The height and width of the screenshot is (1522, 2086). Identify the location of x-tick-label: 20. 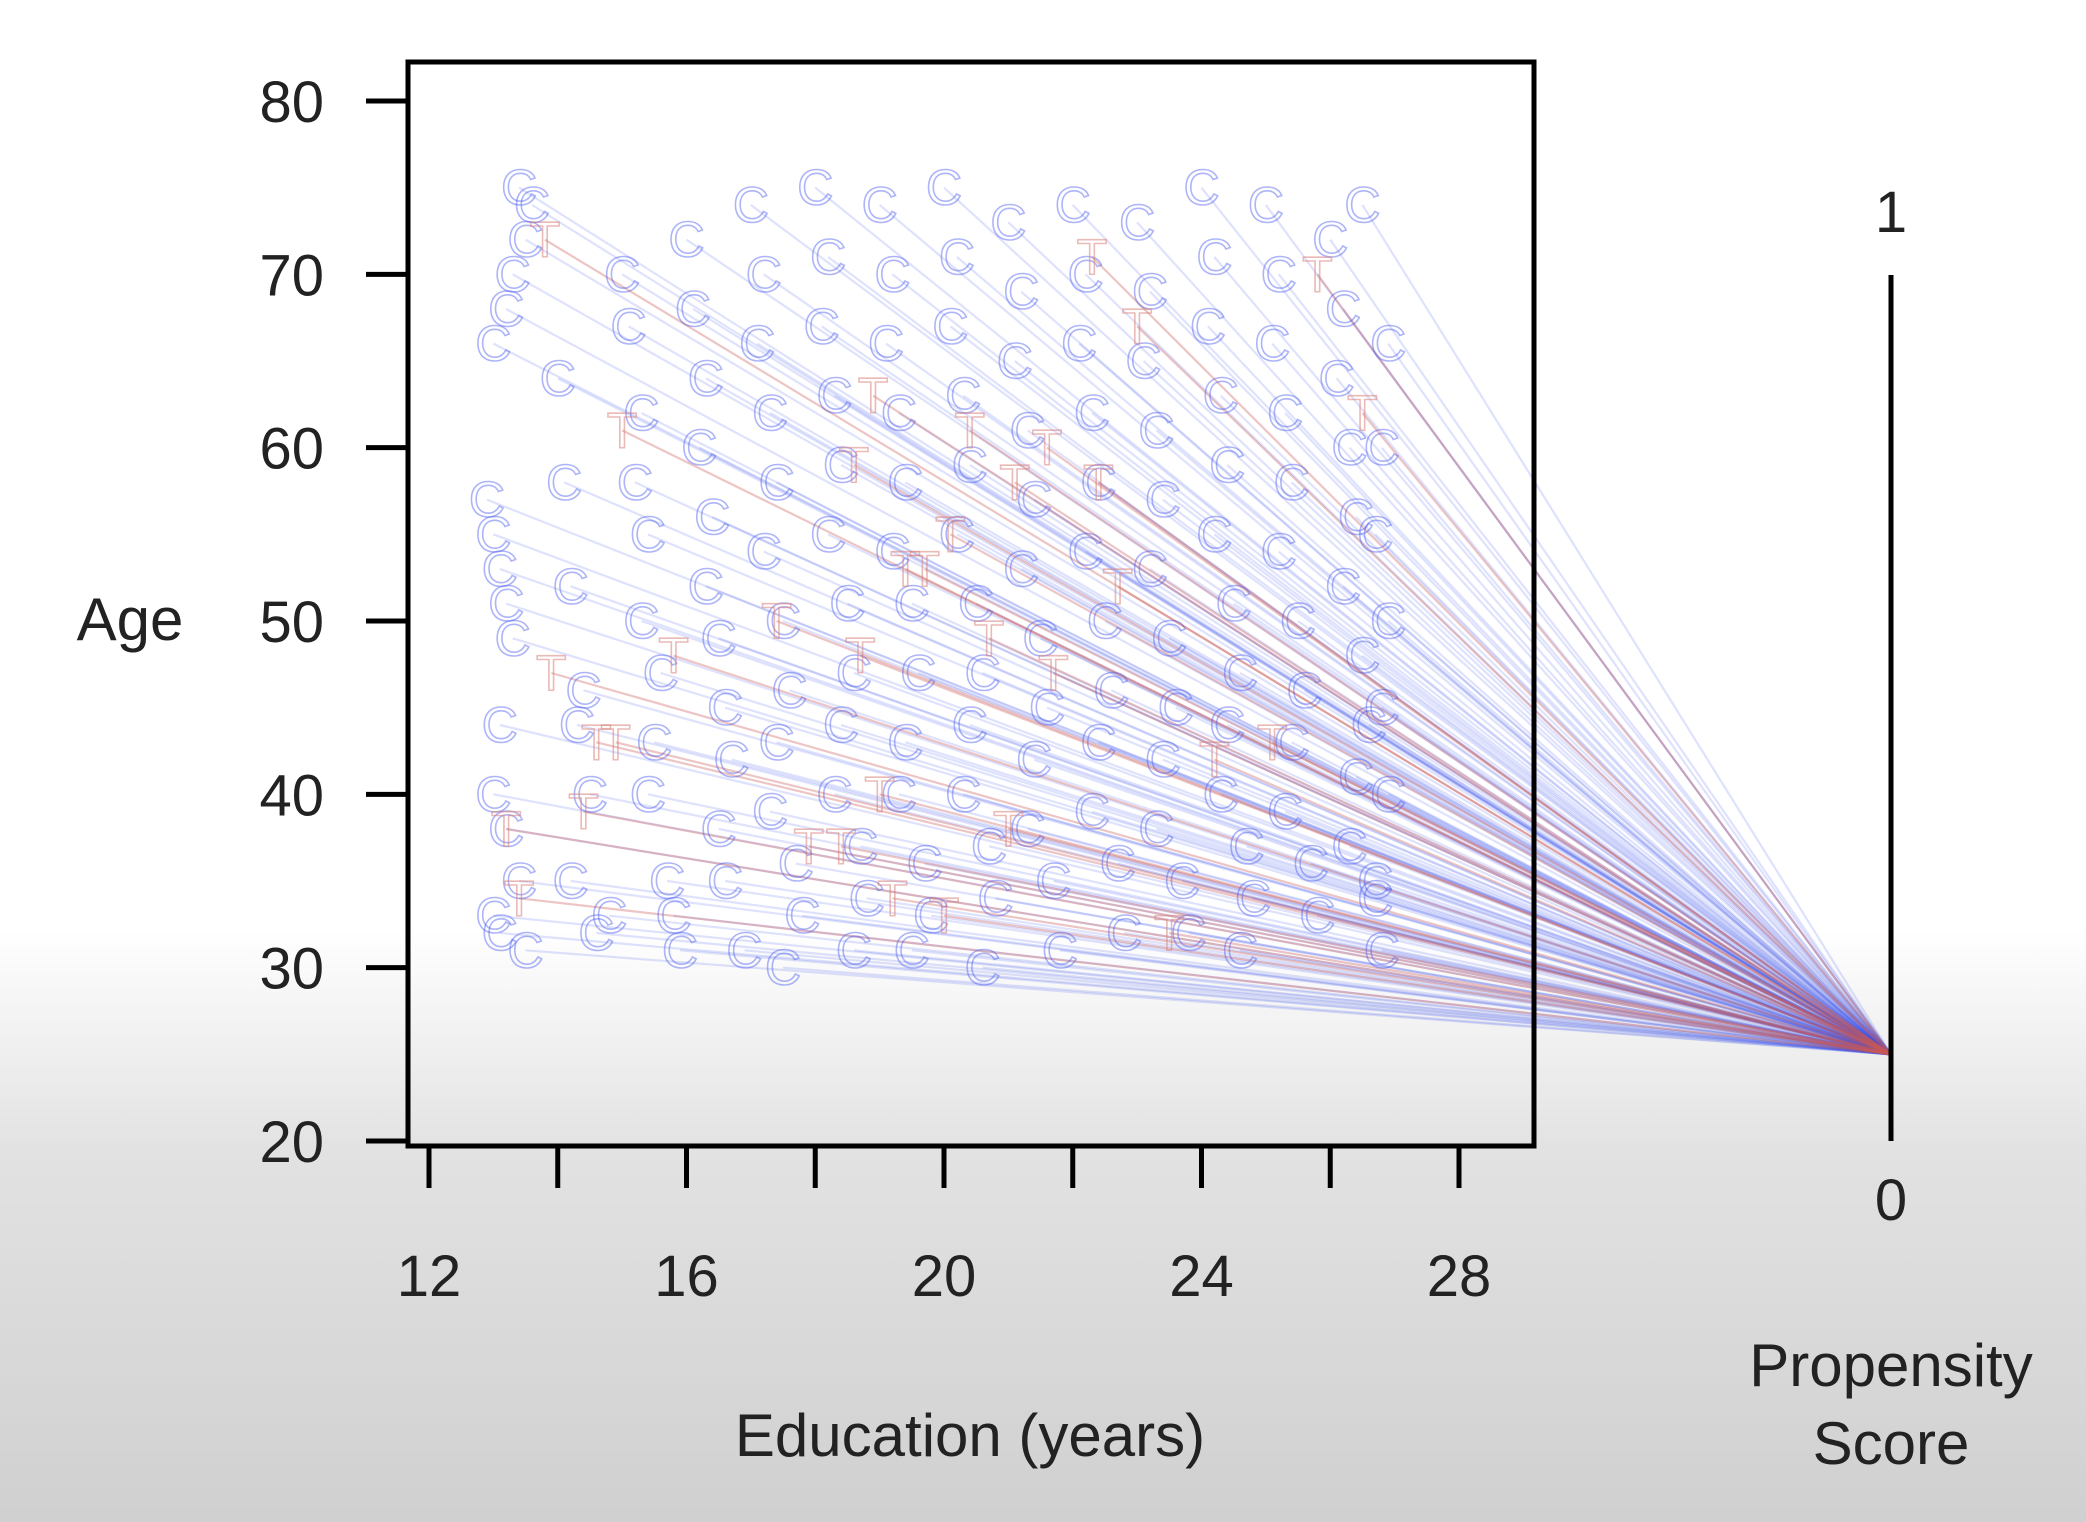
(944, 1276).